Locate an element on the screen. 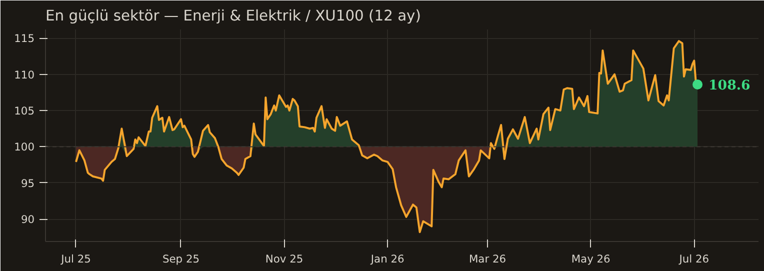  y-tick-label: 90 is located at coordinates (27, 219).